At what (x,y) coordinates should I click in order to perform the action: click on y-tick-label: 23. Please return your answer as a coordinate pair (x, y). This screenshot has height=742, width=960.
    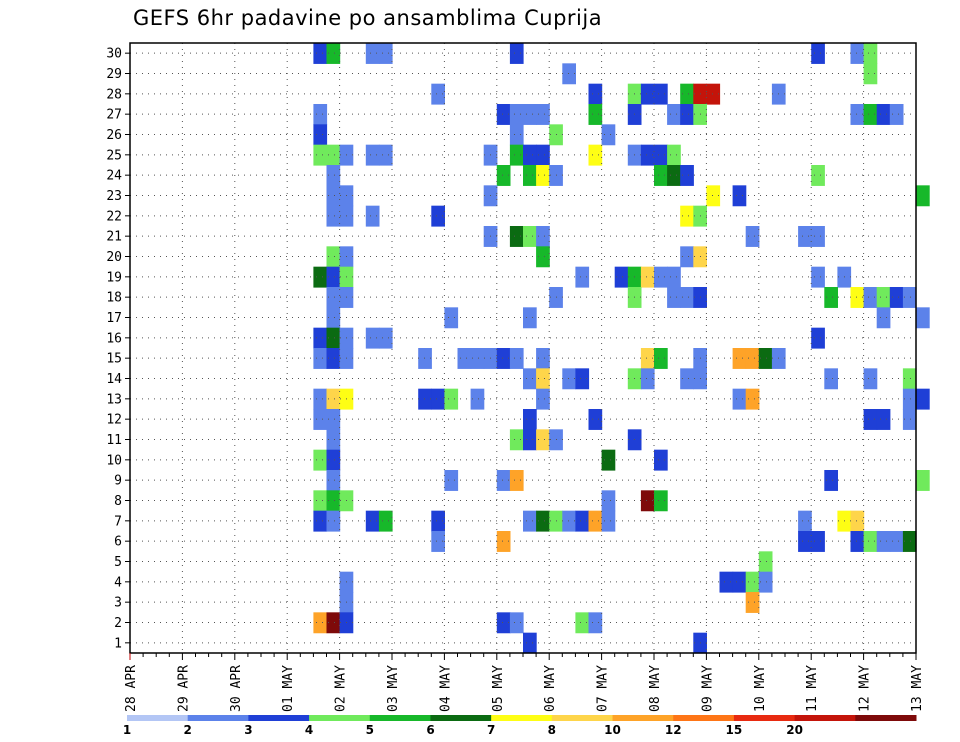
    Looking at the image, I should click on (114, 196).